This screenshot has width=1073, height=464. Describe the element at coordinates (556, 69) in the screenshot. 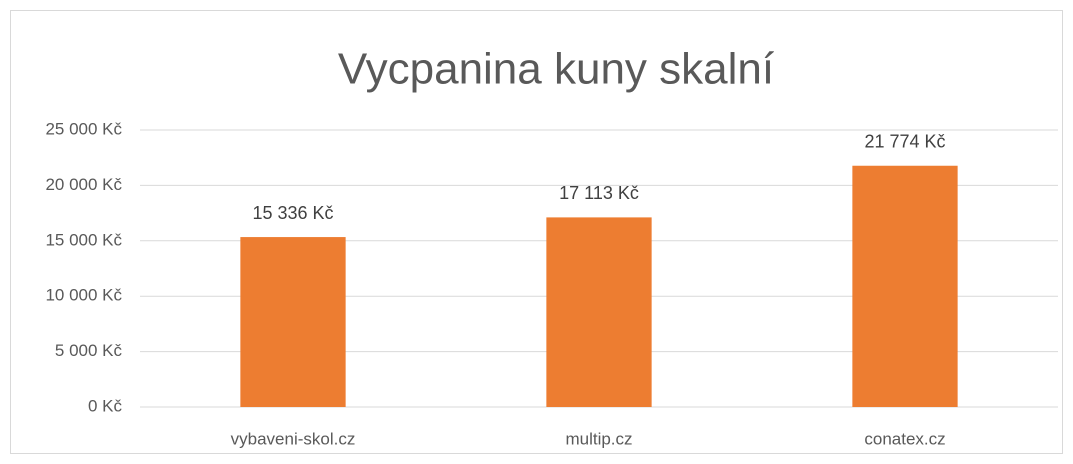

I see `chart-title: Vycpanina kuny skalní` at that location.